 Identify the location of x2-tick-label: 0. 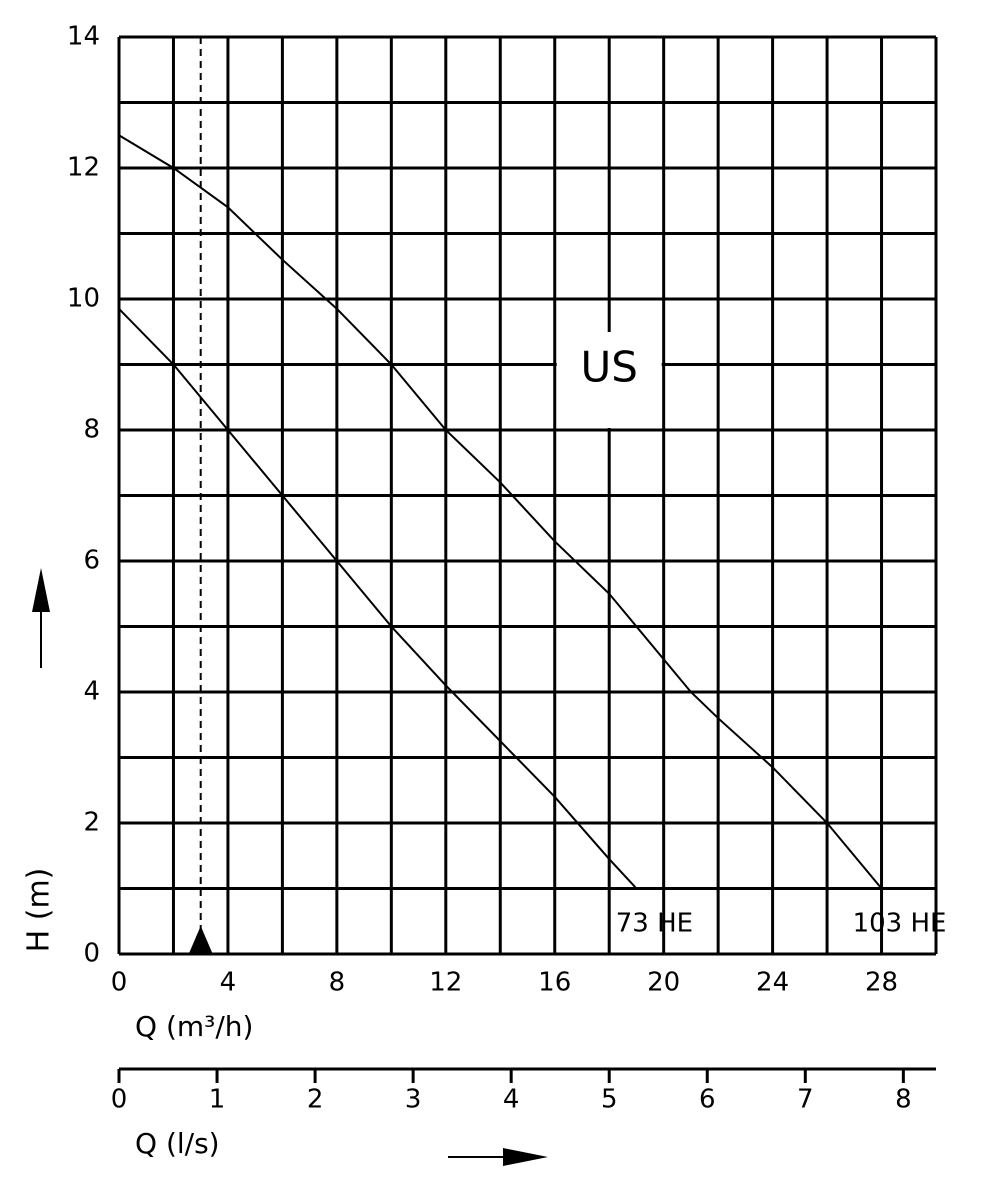
(119, 1100).